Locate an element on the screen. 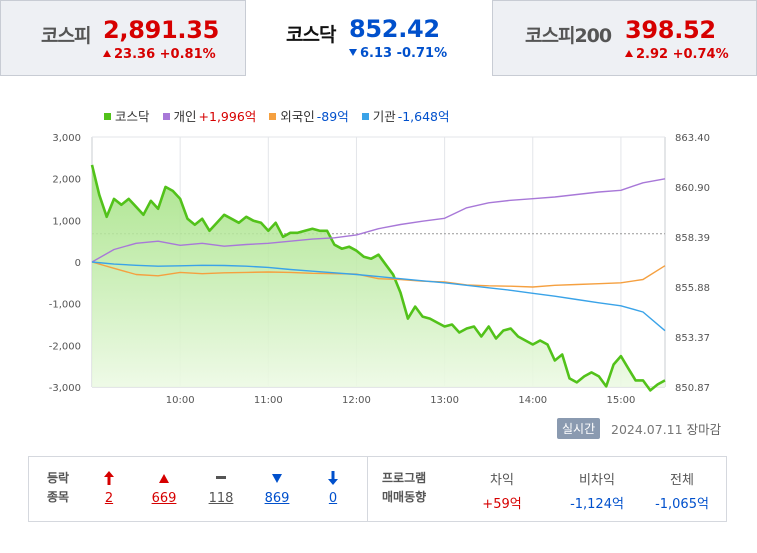 Image resolution: width=757 pixels, height=553 pixels. right-tick-label: 860.90 is located at coordinates (692, 188).